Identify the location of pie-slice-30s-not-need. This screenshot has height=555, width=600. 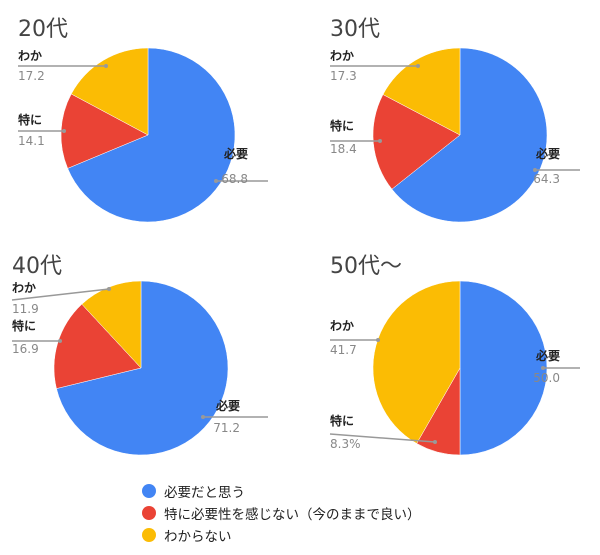
(416, 142).